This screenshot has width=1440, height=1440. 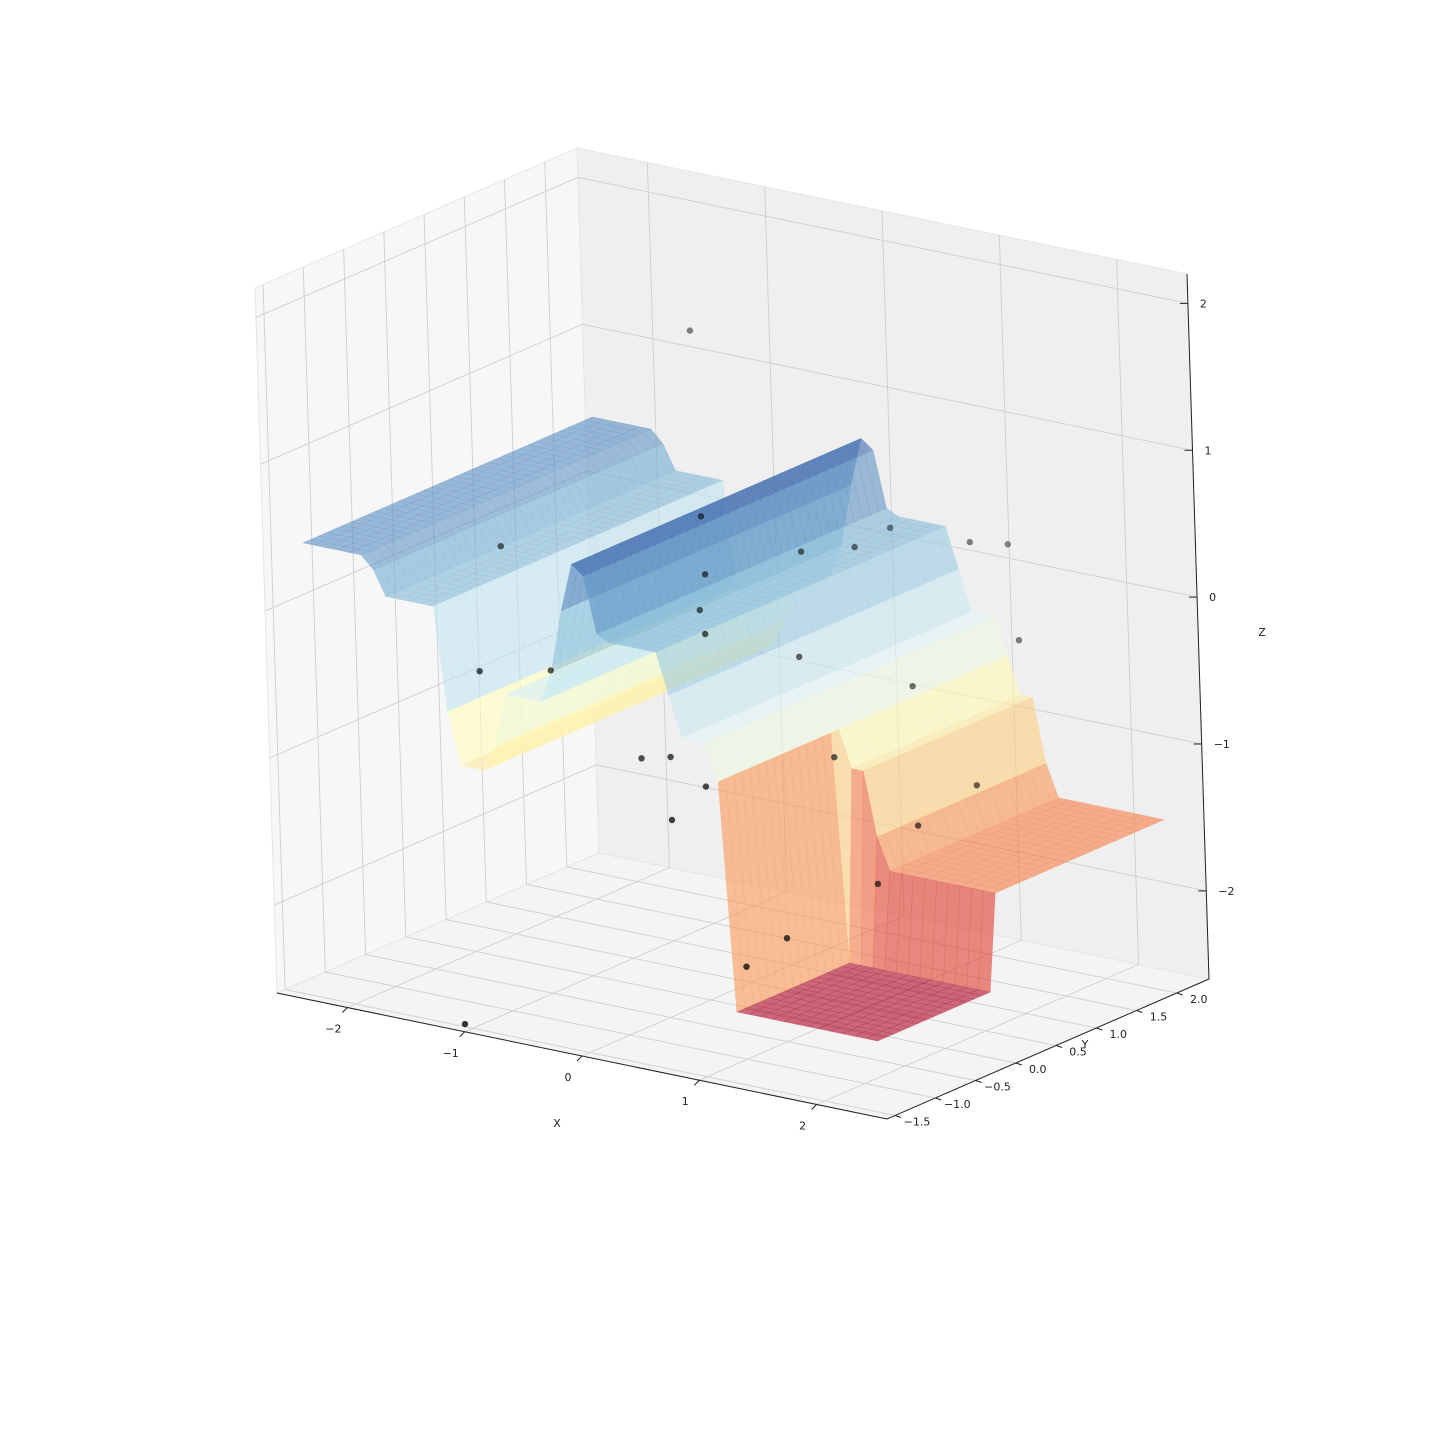 I want to click on y-tick-label: 1.5, so click(x=1159, y=1017).